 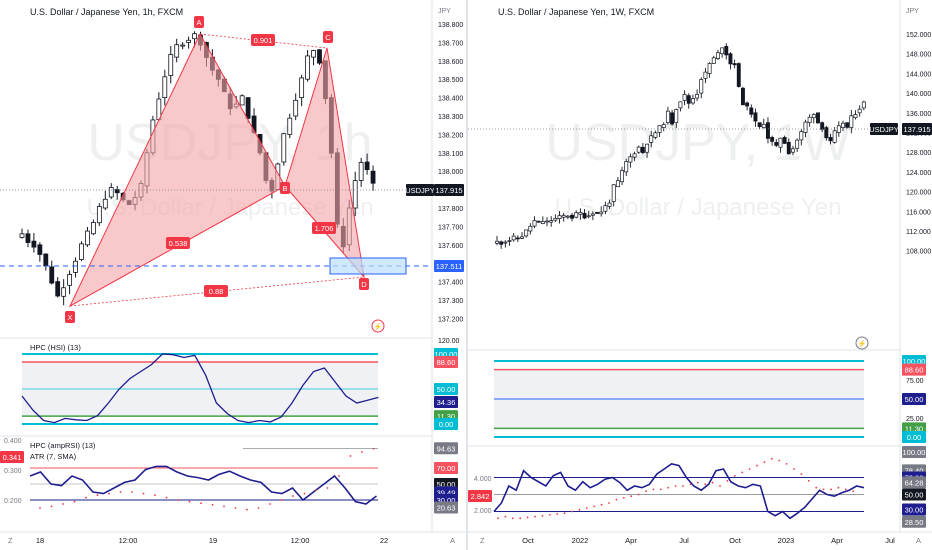 I want to click on amprsi-axis-tag: 100.00, so click(x=914, y=452).